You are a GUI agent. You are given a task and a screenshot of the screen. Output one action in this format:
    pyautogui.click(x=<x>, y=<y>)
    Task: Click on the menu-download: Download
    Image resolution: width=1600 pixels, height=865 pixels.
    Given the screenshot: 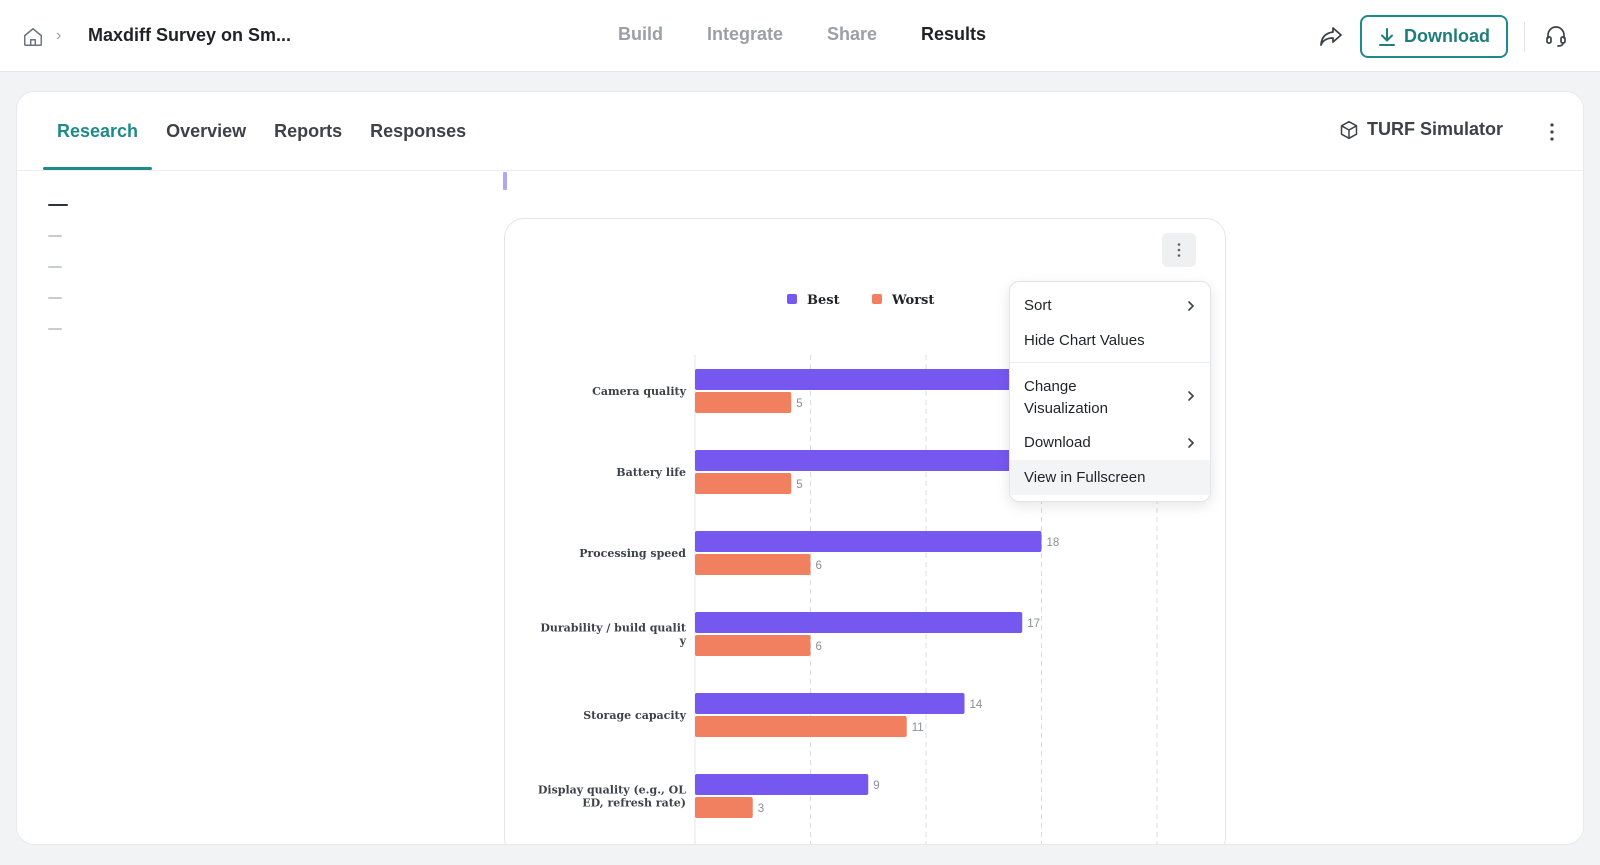 What is the action you would take?
    pyautogui.click(x=1110, y=442)
    